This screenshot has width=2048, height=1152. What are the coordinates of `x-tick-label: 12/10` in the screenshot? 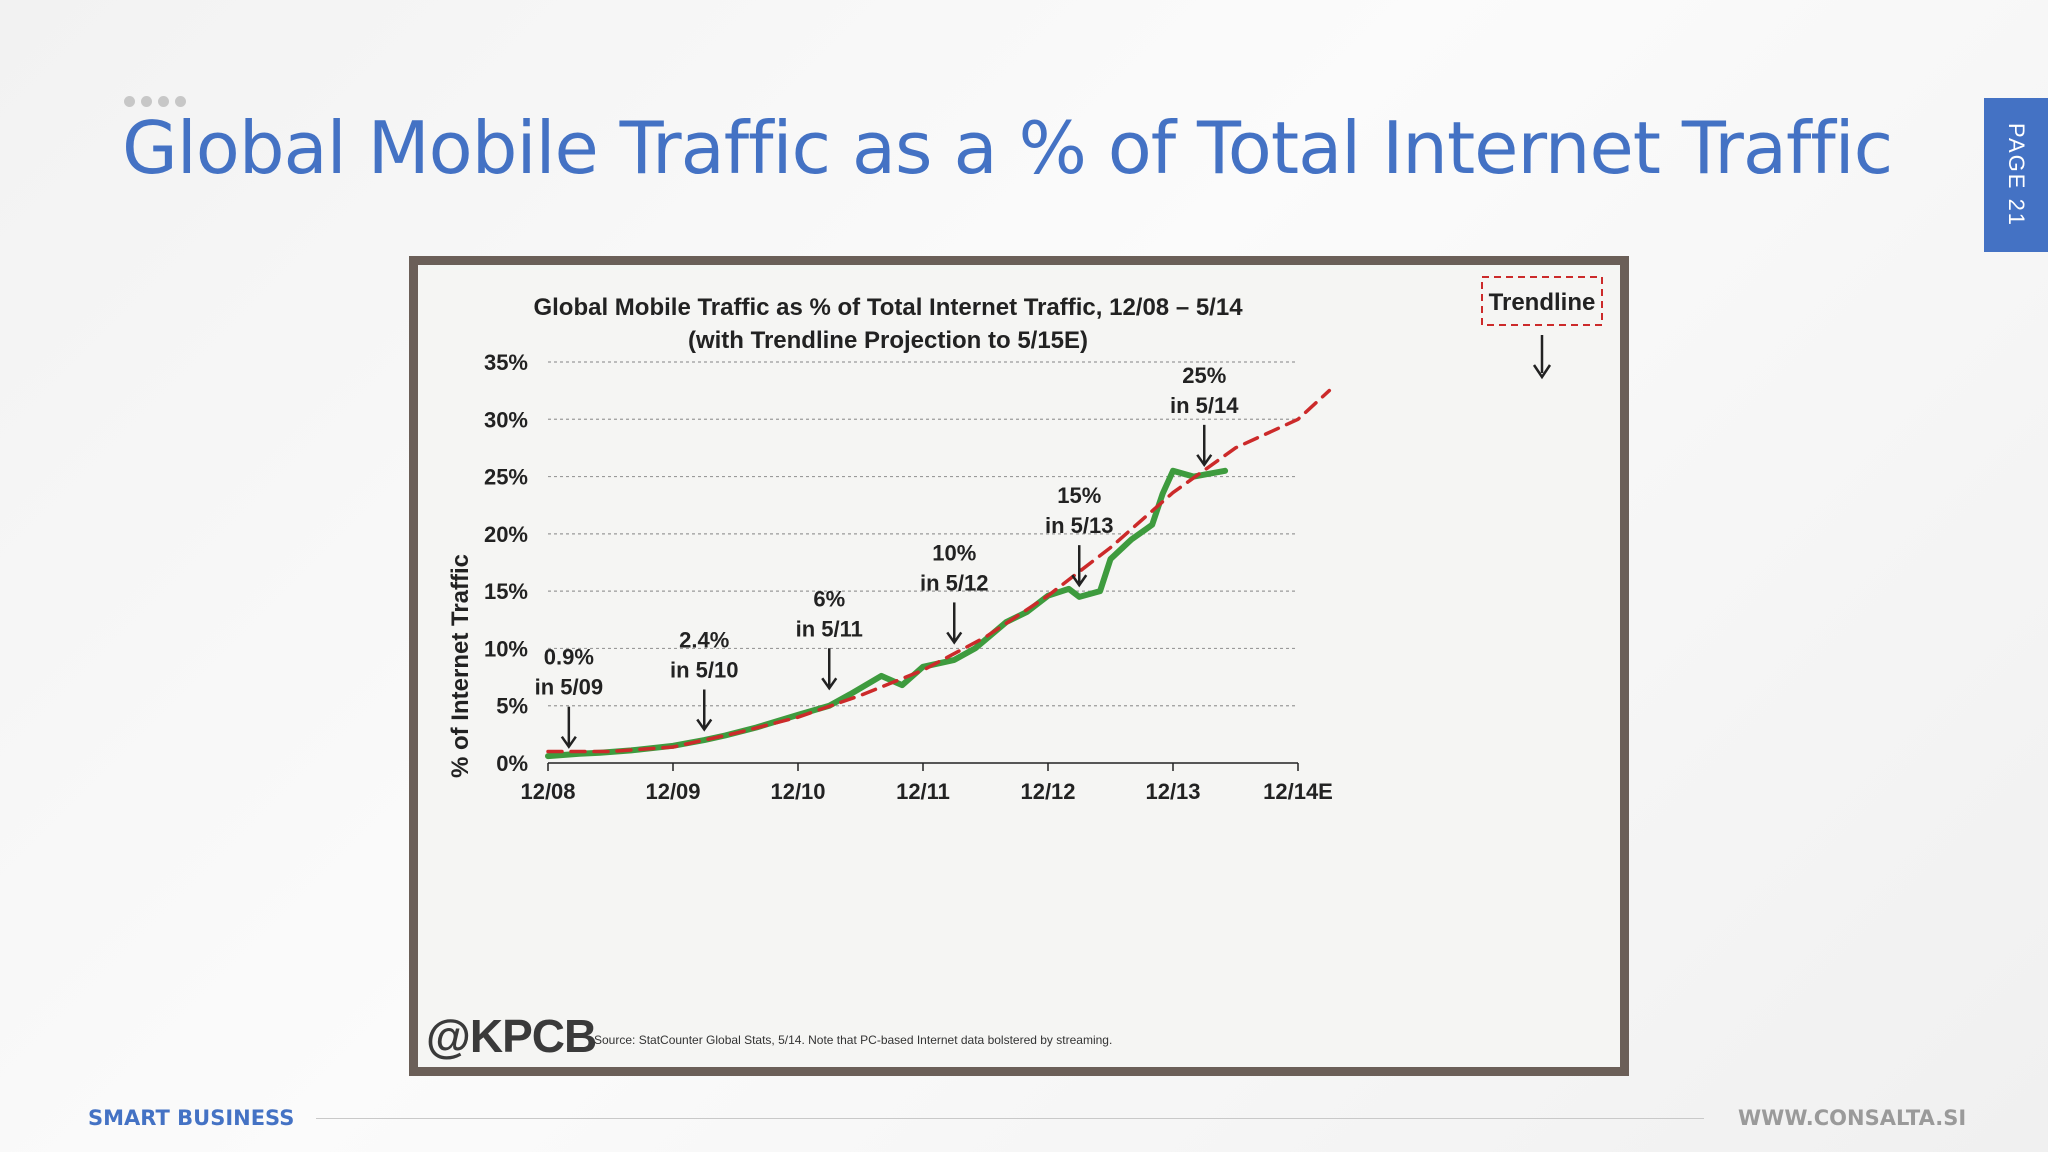 It's located at (797, 791).